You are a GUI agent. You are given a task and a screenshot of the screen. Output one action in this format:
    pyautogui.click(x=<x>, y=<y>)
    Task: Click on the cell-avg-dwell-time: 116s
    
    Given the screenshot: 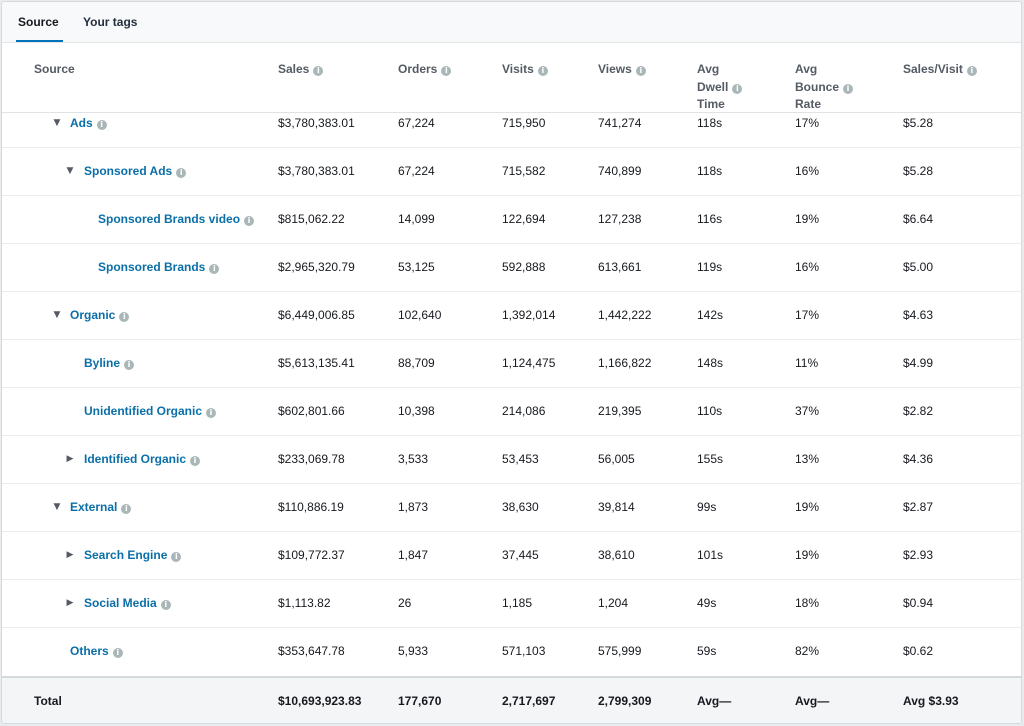 What is the action you would take?
    pyautogui.click(x=710, y=219)
    